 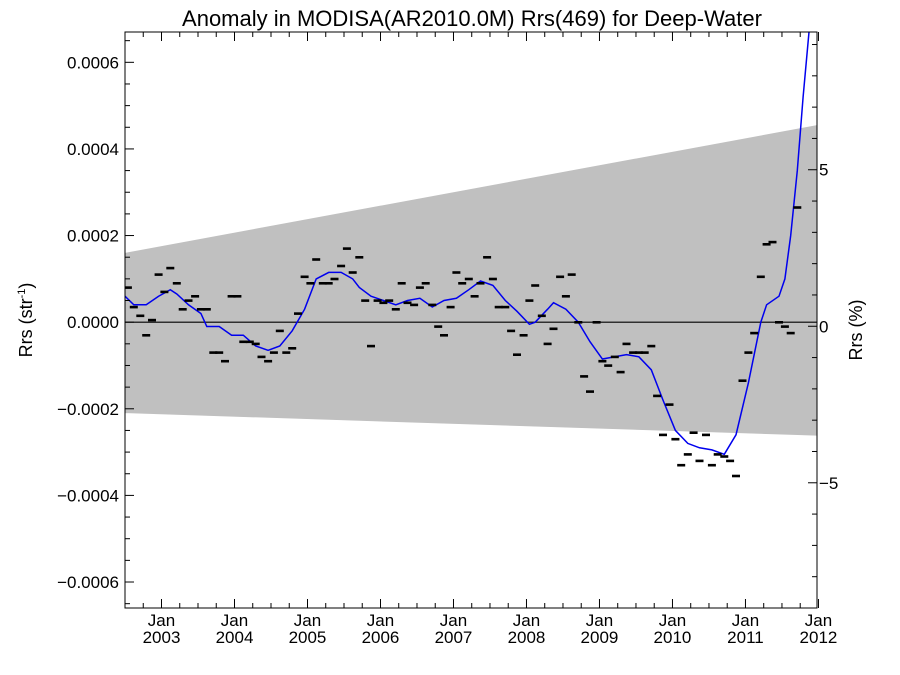 I want to click on x-tick-year-label: 2010, so click(x=673, y=637).